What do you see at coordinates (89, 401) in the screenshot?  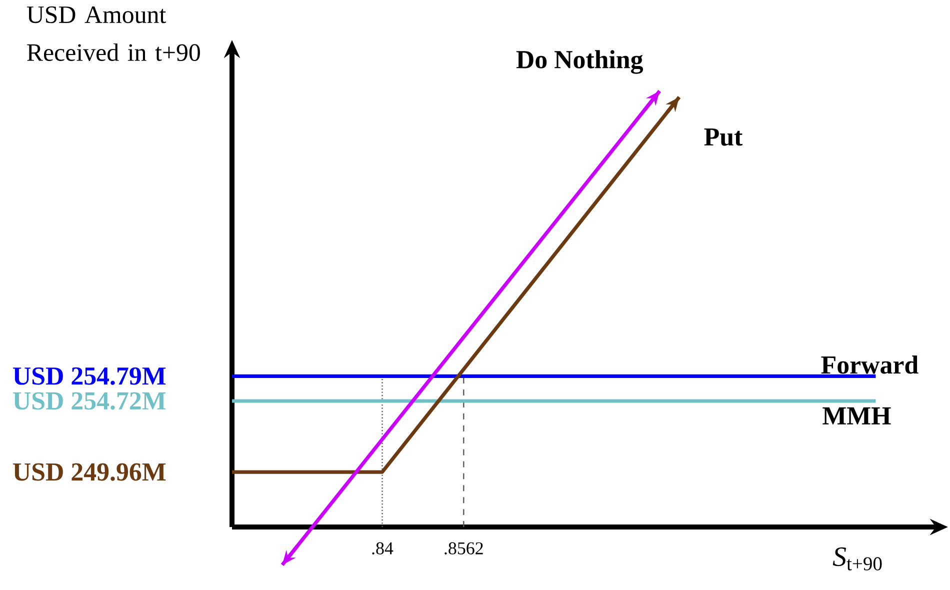 I see `text: USD 254.72M` at bounding box center [89, 401].